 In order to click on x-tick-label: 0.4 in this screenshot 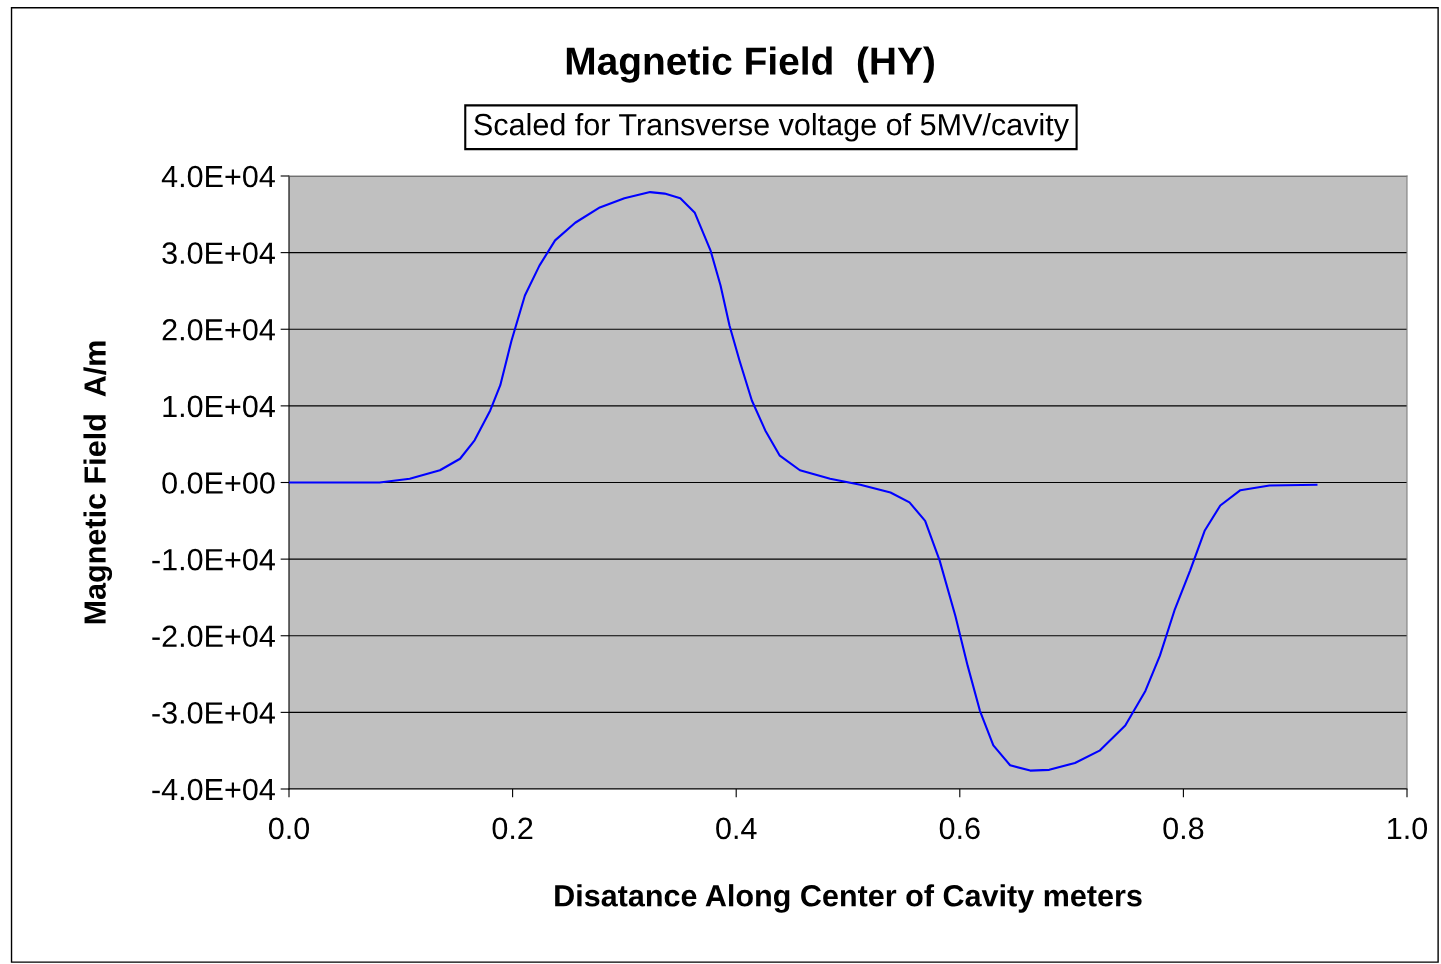, I will do `click(736, 828)`.